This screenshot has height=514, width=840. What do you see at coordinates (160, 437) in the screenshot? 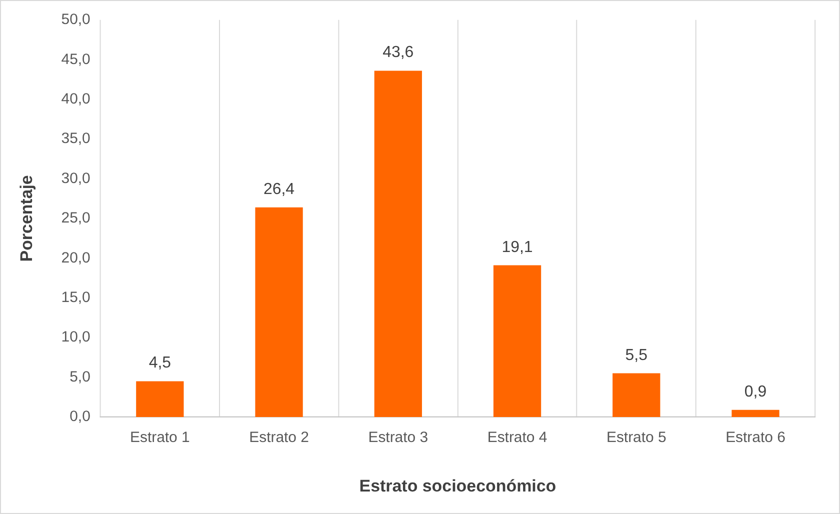
I see `x-tick-label: Estrato 1` at bounding box center [160, 437].